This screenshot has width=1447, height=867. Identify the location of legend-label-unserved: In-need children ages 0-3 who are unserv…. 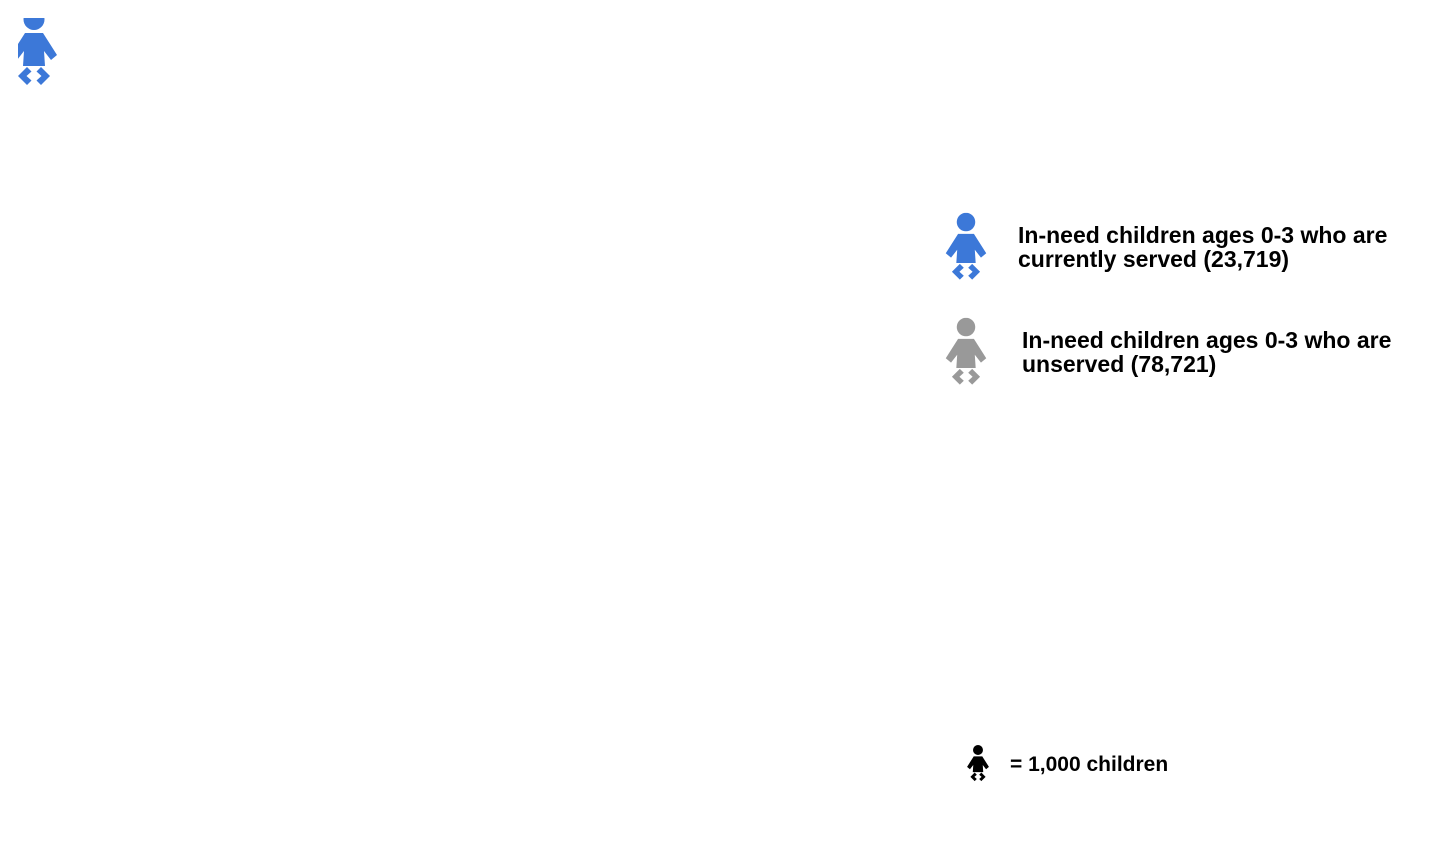
(1207, 352).